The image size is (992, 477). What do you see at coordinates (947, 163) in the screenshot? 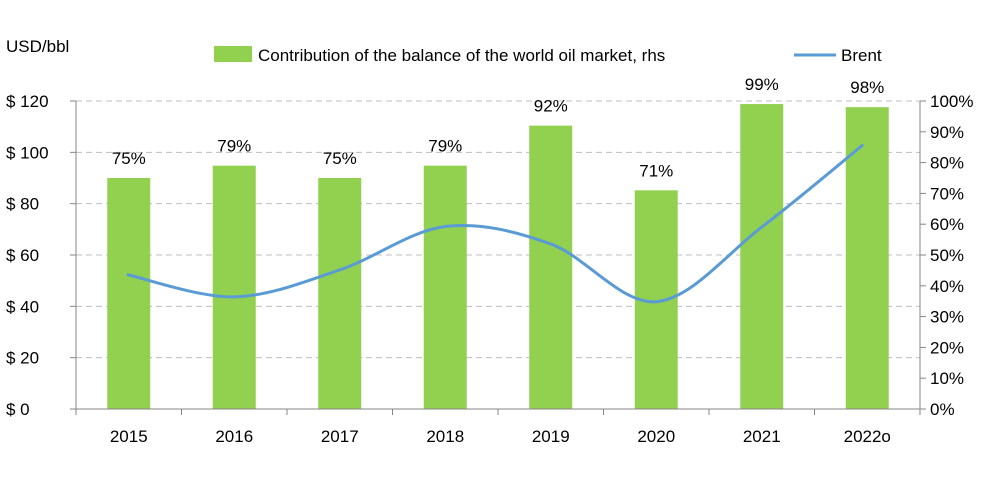
I see `right-tick-label: 80%` at bounding box center [947, 163].